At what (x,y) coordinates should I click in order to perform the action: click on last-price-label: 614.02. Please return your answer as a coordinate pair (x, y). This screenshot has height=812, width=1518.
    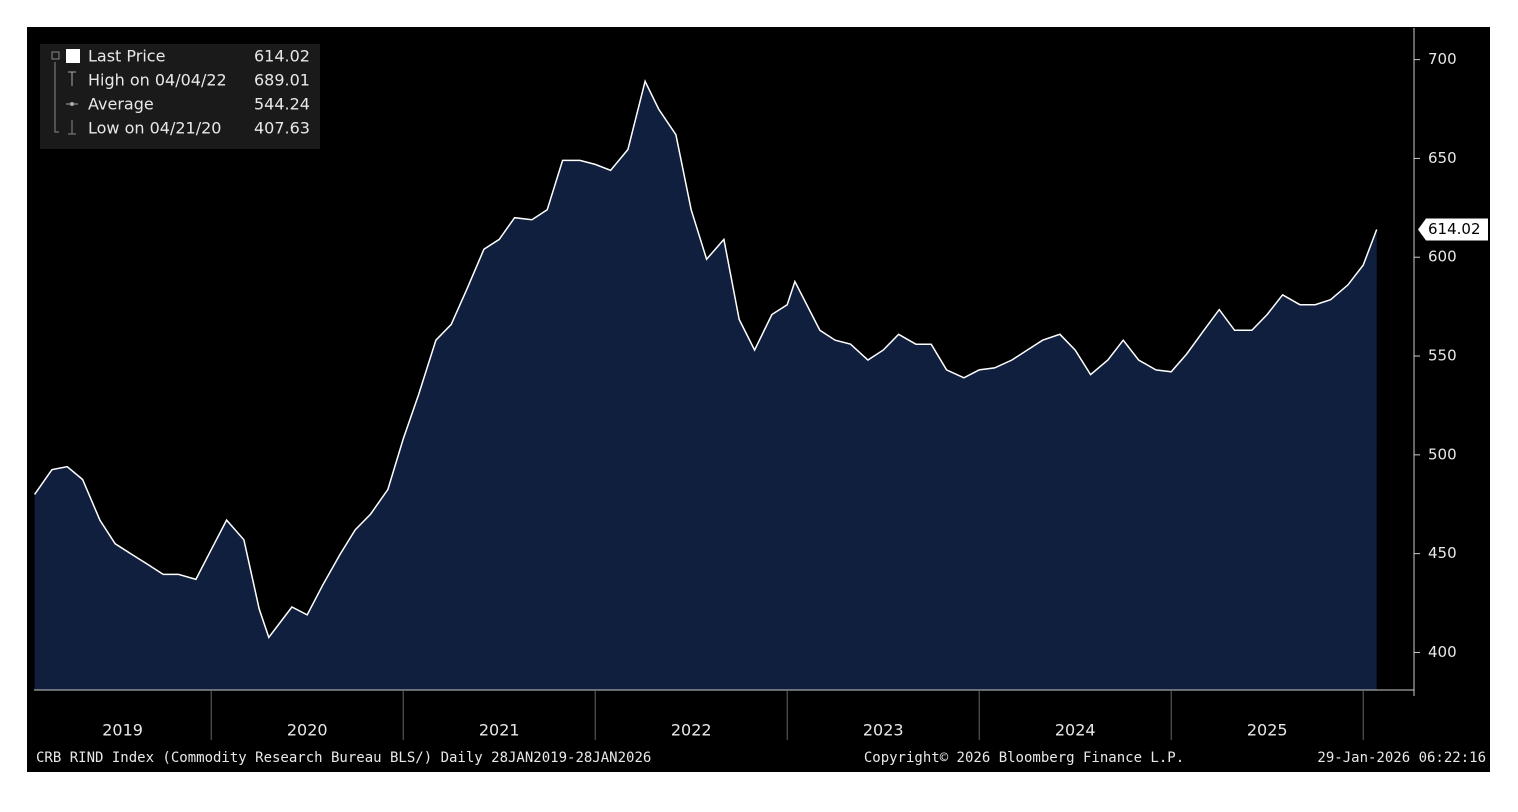
    Looking at the image, I should click on (1454, 229).